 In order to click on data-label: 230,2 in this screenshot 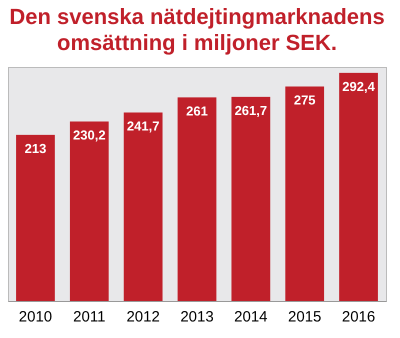, I will do `click(89, 134)`.